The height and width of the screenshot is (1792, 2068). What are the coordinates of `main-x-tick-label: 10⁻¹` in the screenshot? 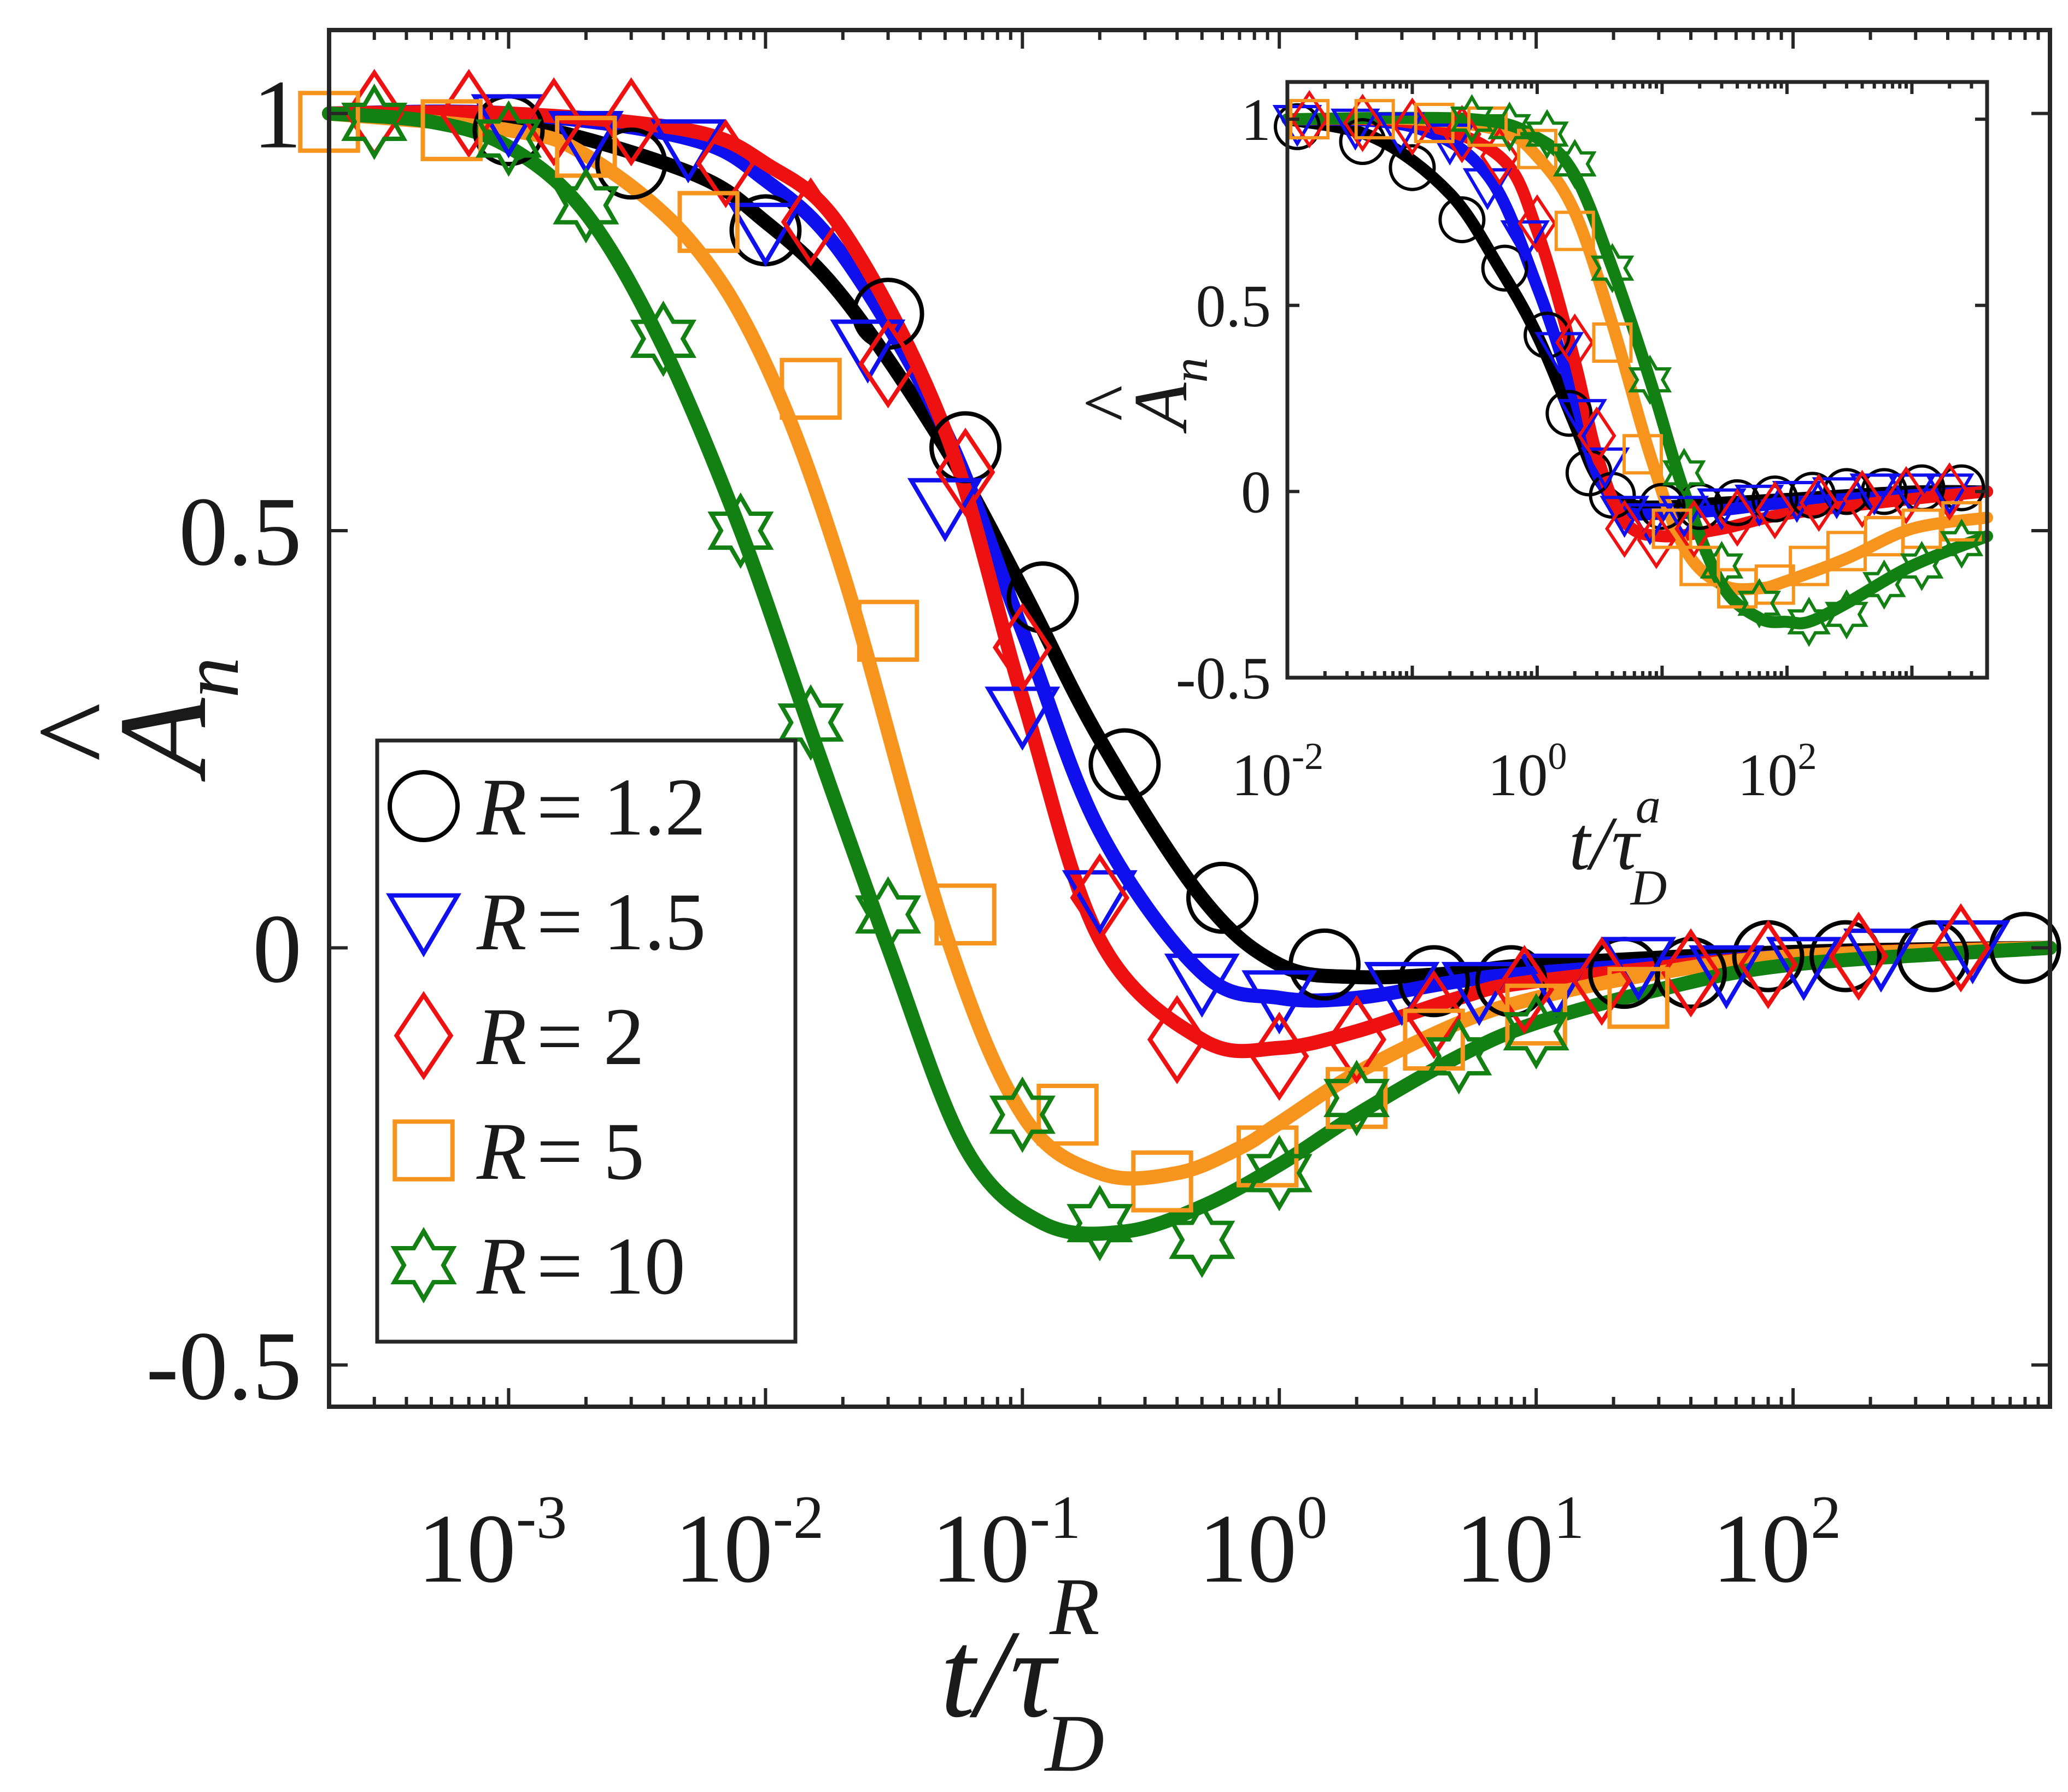 It's located at (1006, 1543).